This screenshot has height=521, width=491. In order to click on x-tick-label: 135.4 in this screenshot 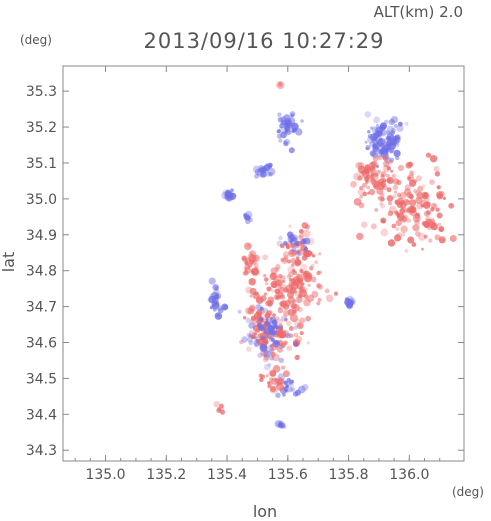, I will do `click(227, 475)`.